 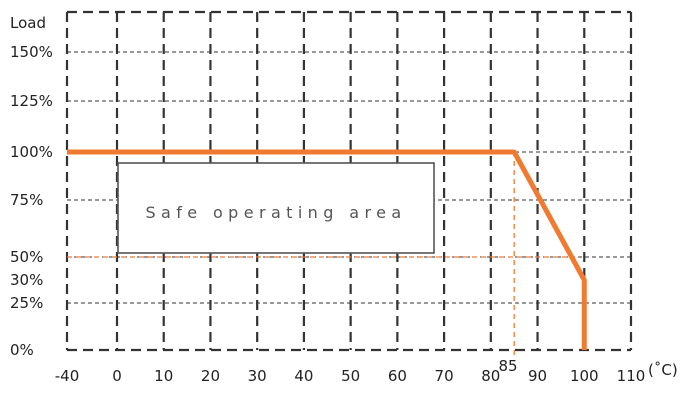 I want to click on x-tick-label: 110, so click(x=631, y=376).